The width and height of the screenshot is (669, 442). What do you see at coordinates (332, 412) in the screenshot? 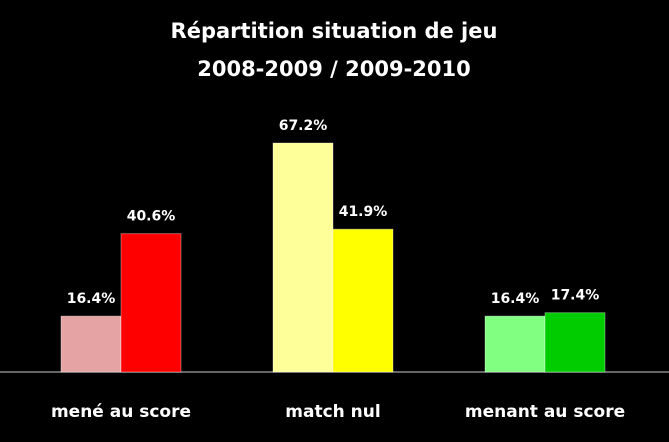
I see `x-tick-label: match nul` at bounding box center [332, 412].